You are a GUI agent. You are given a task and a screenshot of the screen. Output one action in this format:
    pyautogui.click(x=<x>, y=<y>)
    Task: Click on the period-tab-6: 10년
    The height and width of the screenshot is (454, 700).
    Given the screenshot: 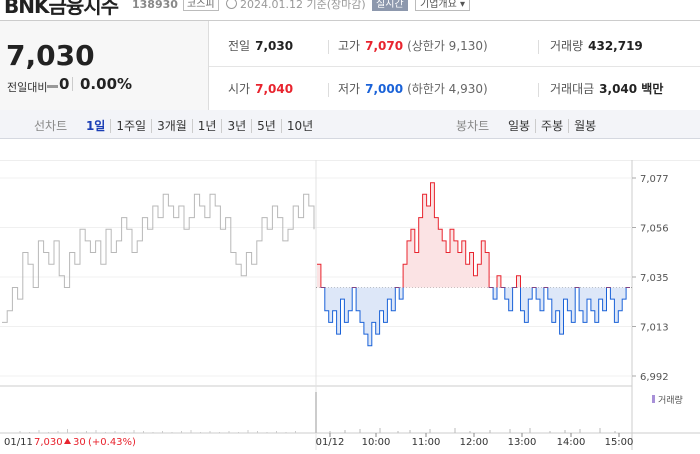 What is the action you would take?
    pyautogui.click(x=300, y=126)
    